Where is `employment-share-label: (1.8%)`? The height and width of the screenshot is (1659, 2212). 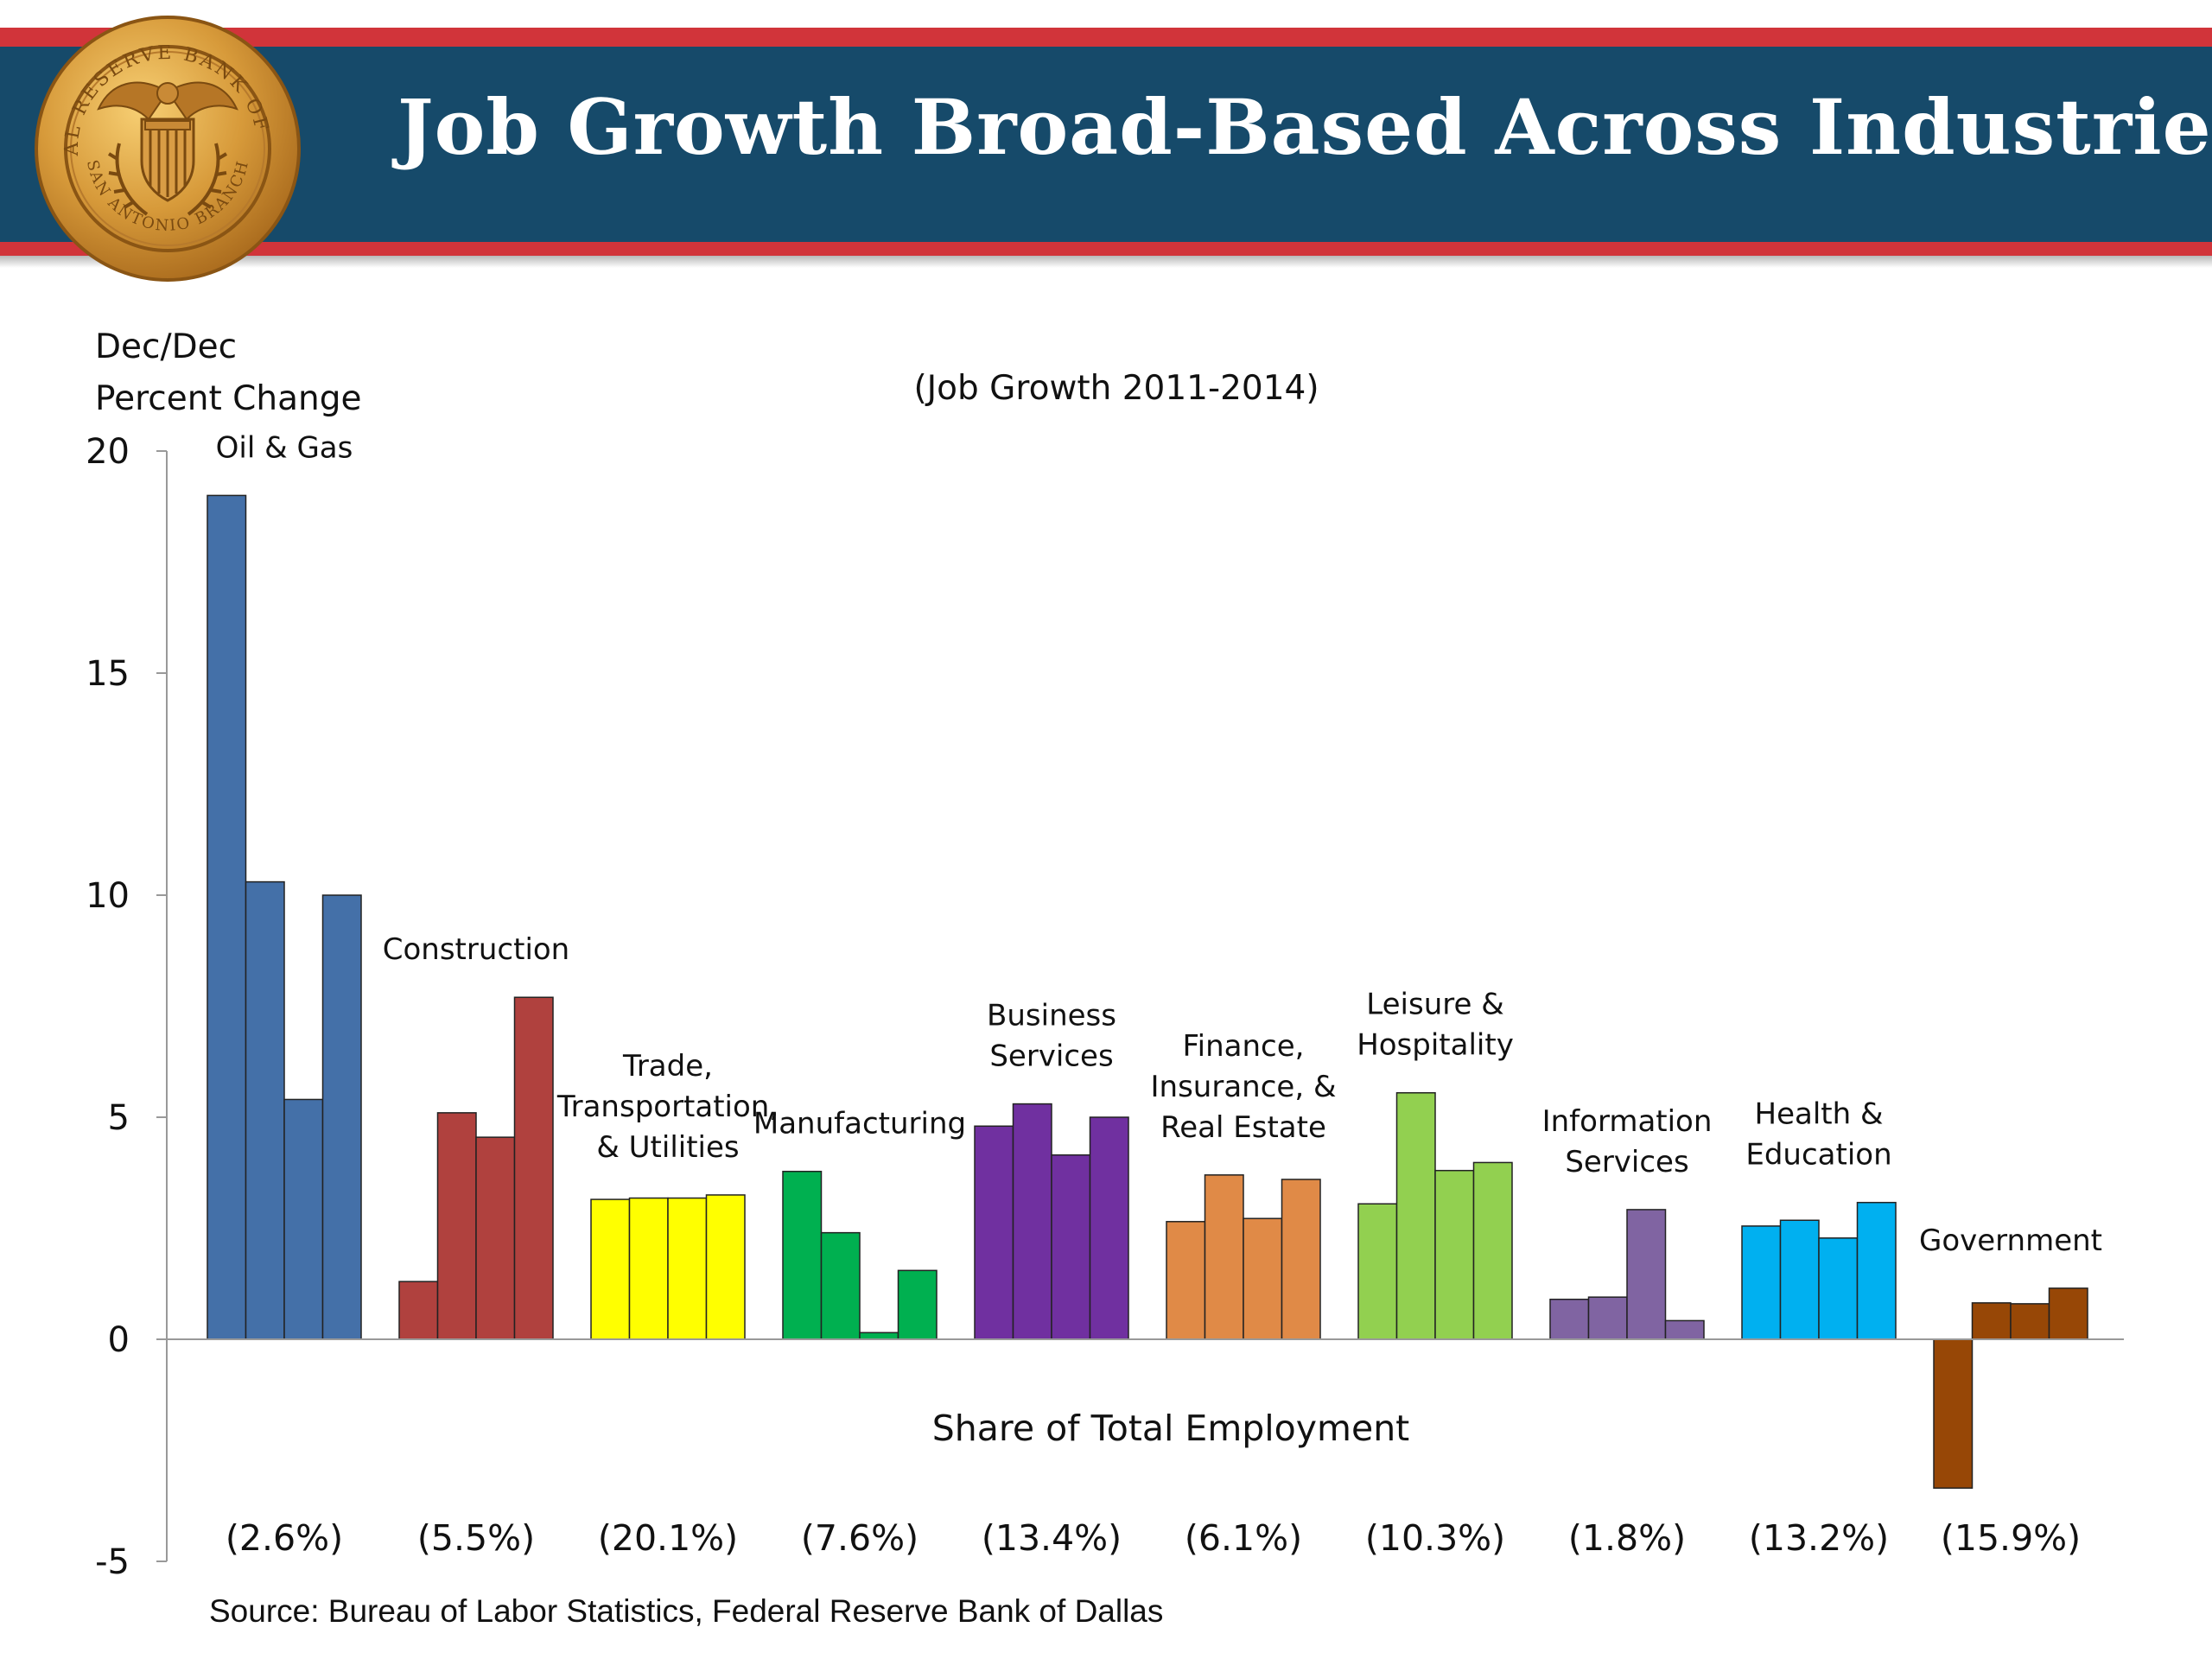 employment-share-label: (1.8%) is located at coordinates (1627, 1538).